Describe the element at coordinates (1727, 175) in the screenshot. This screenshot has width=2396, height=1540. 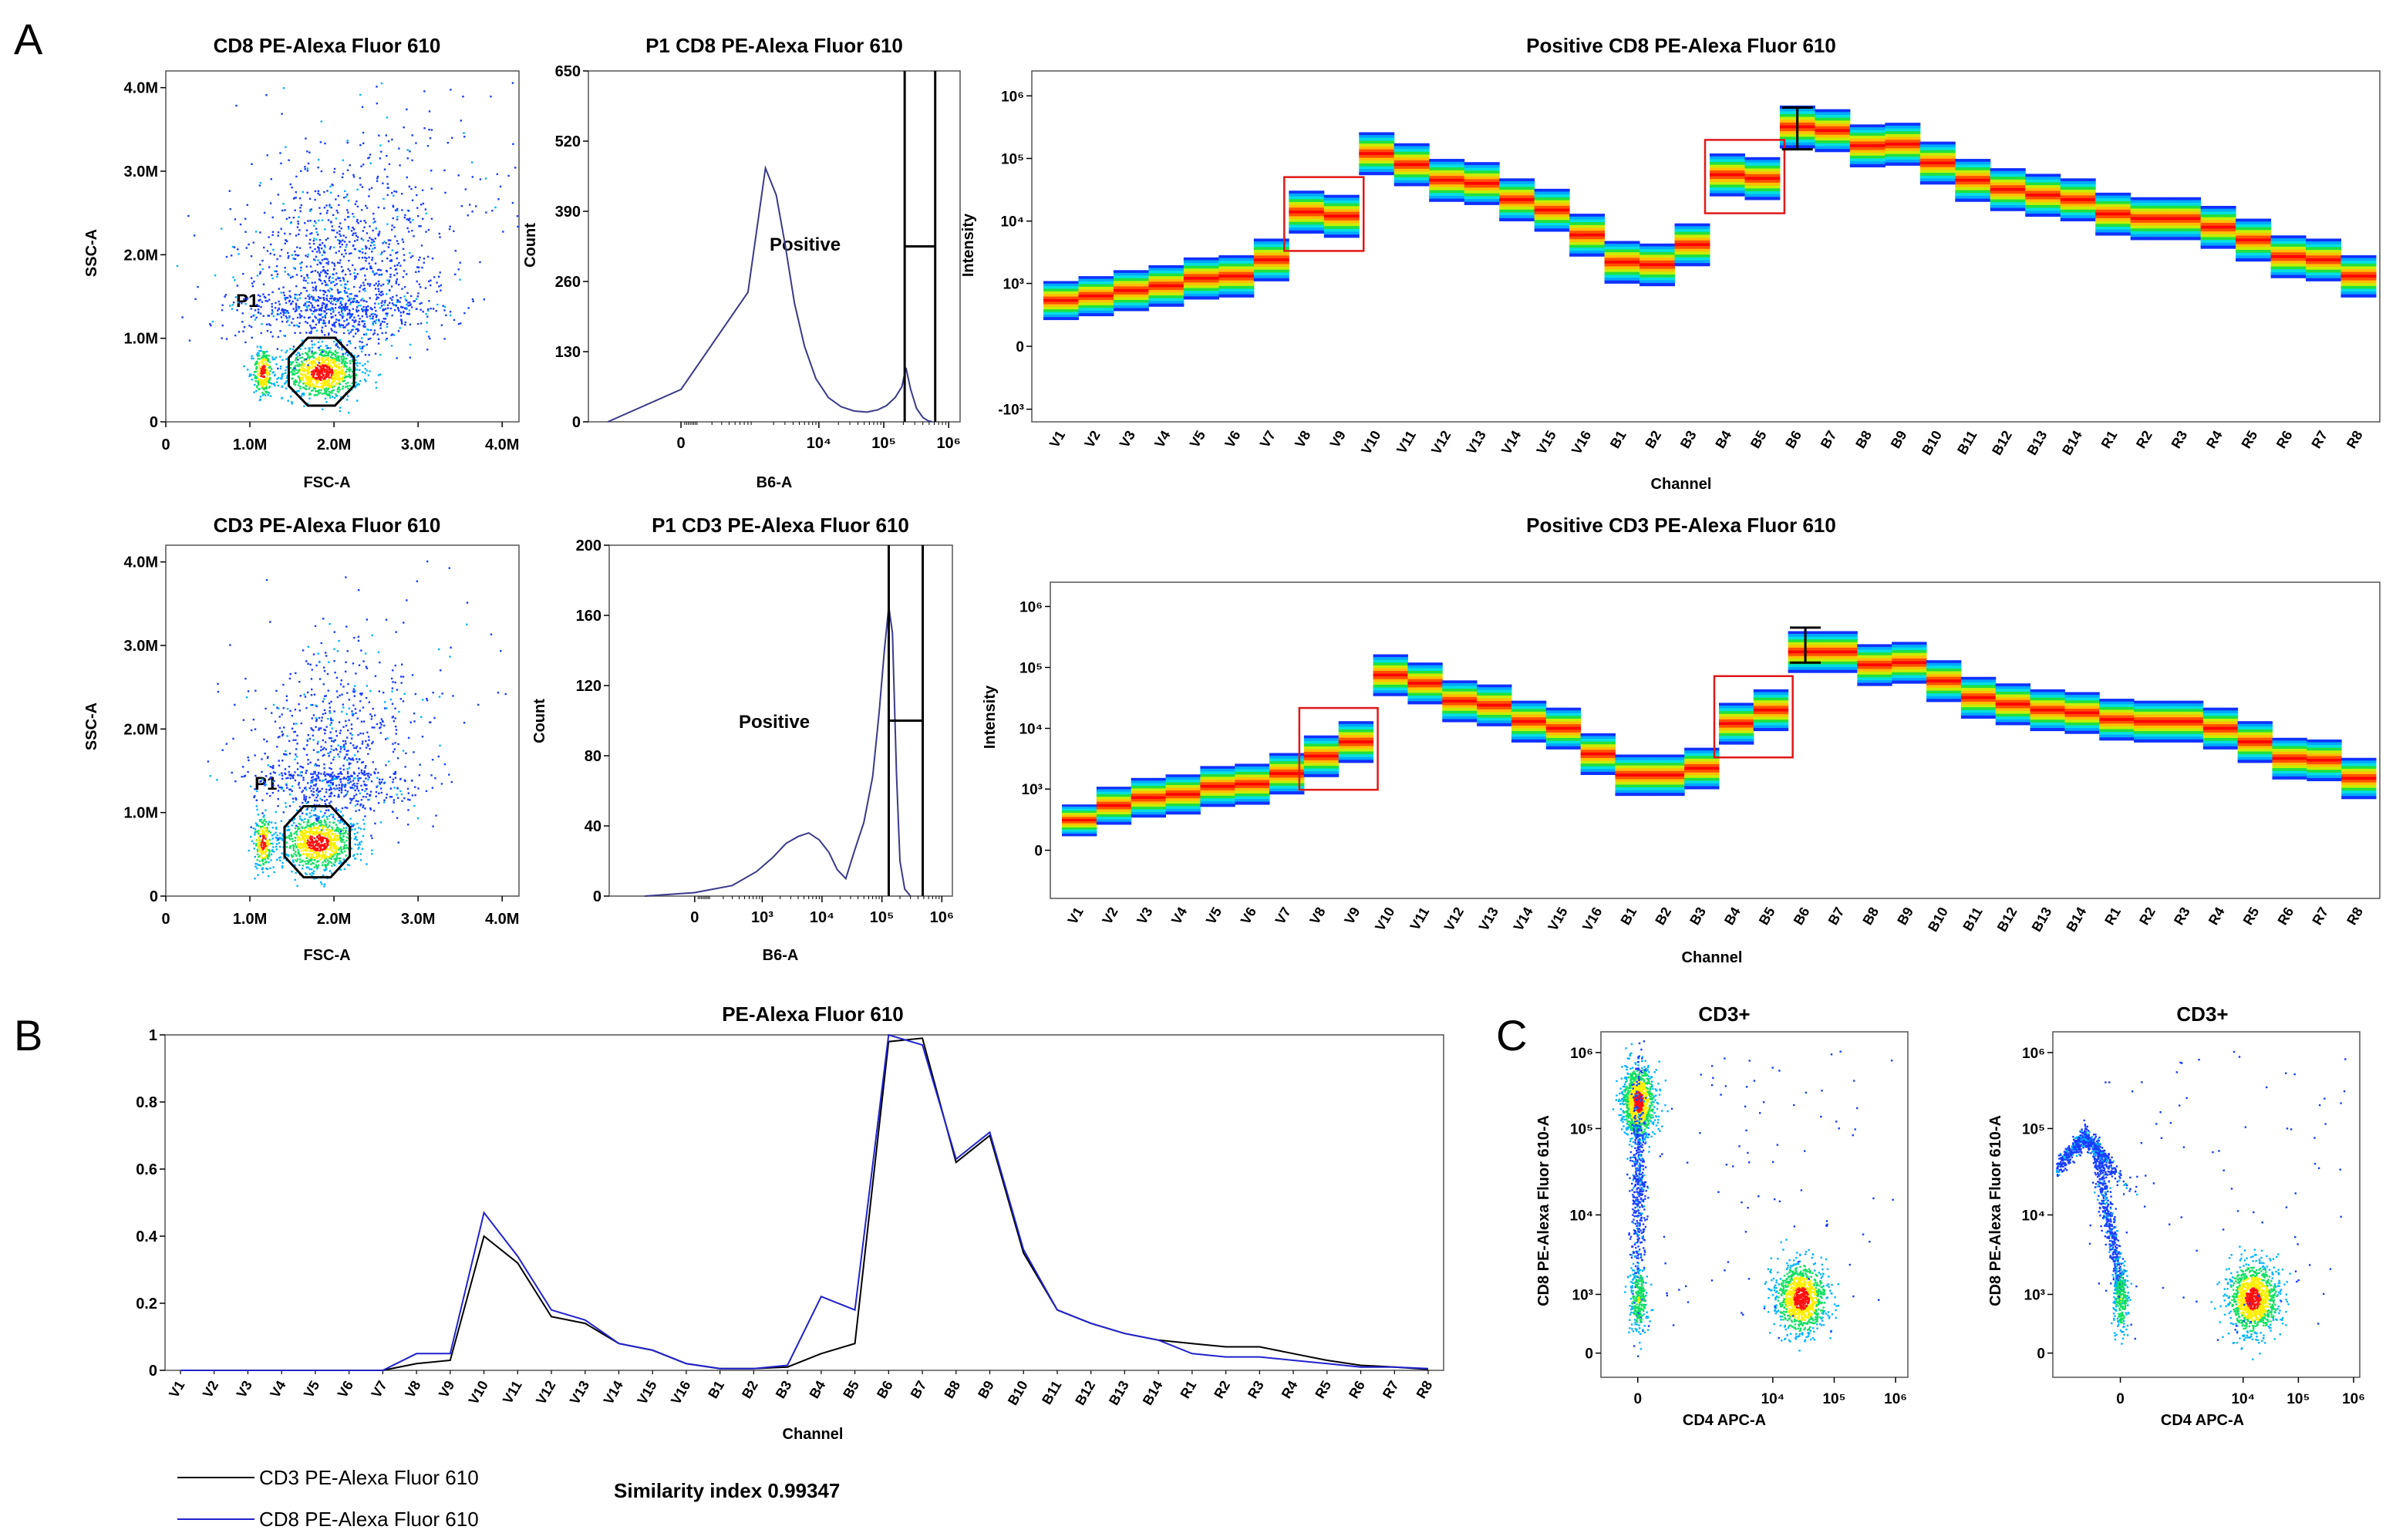
I see `channel-column-B4` at that location.